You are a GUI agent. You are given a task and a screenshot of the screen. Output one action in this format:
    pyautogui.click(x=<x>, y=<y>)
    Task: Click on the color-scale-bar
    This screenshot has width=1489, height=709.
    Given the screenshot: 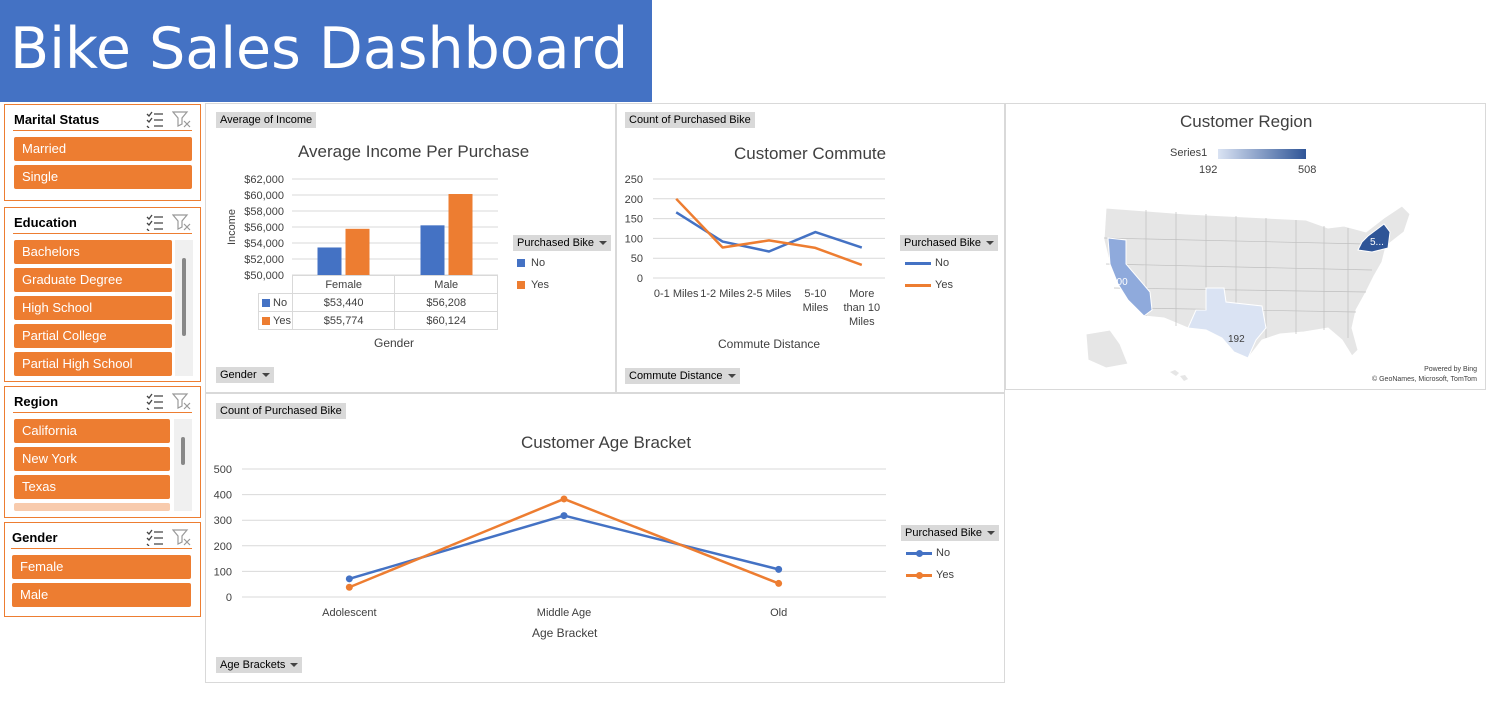 What is the action you would take?
    pyautogui.click(x=1262, y=154)
    